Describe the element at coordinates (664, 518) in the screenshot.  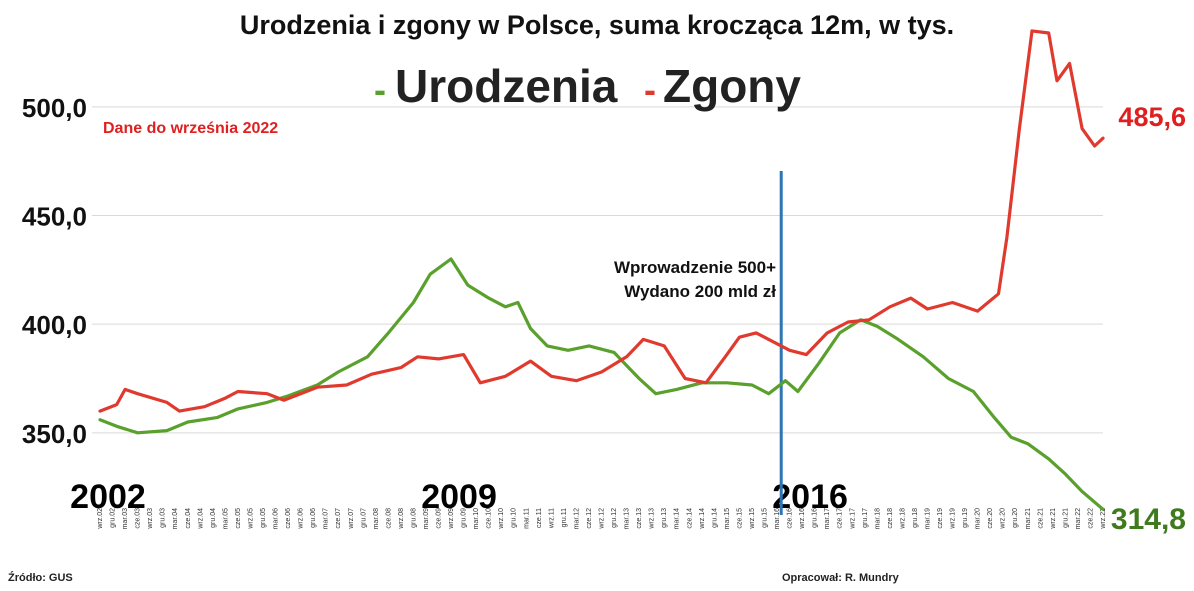
I see `x-tick-label: gru.13` at that location.